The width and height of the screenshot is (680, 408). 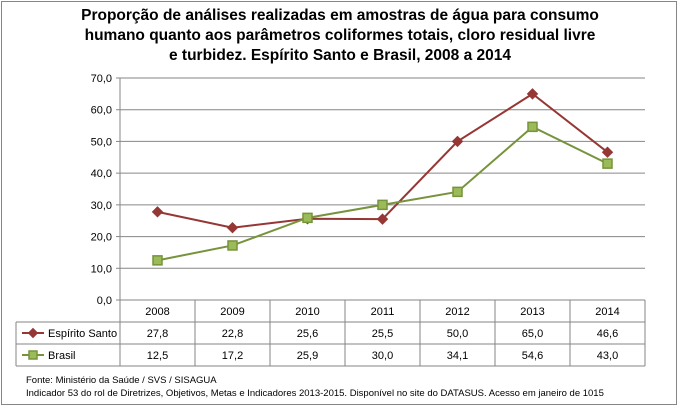 I want to click on table-value-brasil: 12,5, so click(x=157, y=356).